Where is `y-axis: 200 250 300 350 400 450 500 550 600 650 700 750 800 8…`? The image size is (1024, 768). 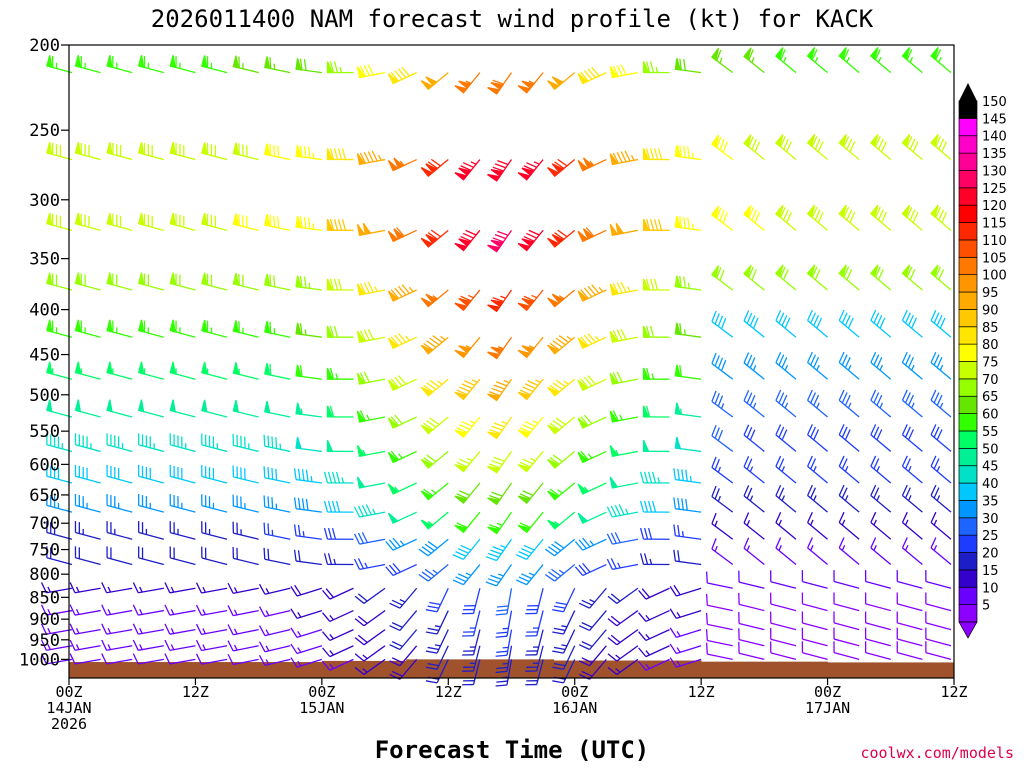 y-axis: 200 250 300 350 400 450 500 550 600 650 700 750 800 8… is located at coordinates (44, 353).